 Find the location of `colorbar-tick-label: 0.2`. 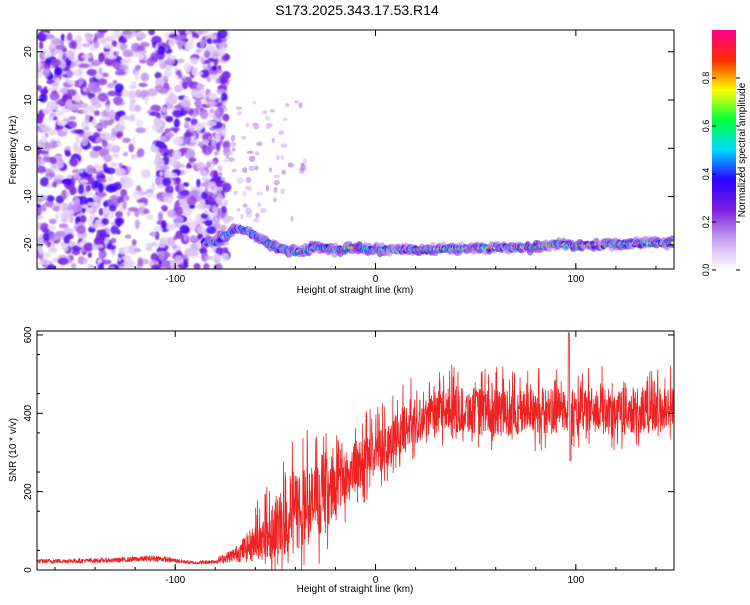

colorbar-tick-label: 0.2 is located at coordinates (706, 222).